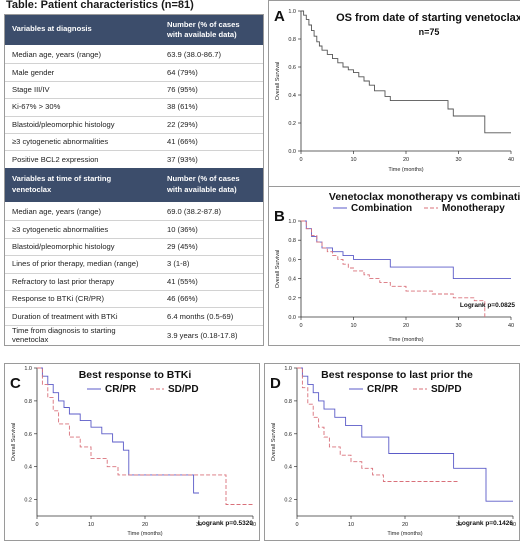 The image size is (520, 541). I want to click on table-row: Refractory to last prior therapy 41 (55%), so click(134, 282).